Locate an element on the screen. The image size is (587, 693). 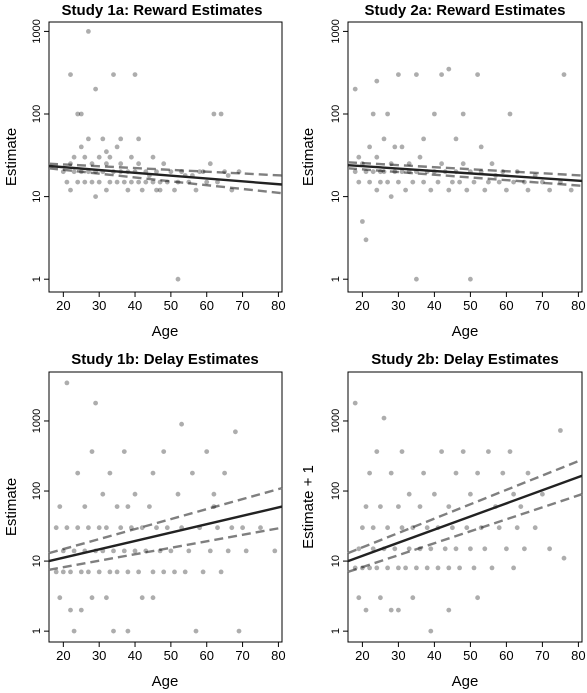
x-tick-label: 50 is located at coordinates (171, 305).